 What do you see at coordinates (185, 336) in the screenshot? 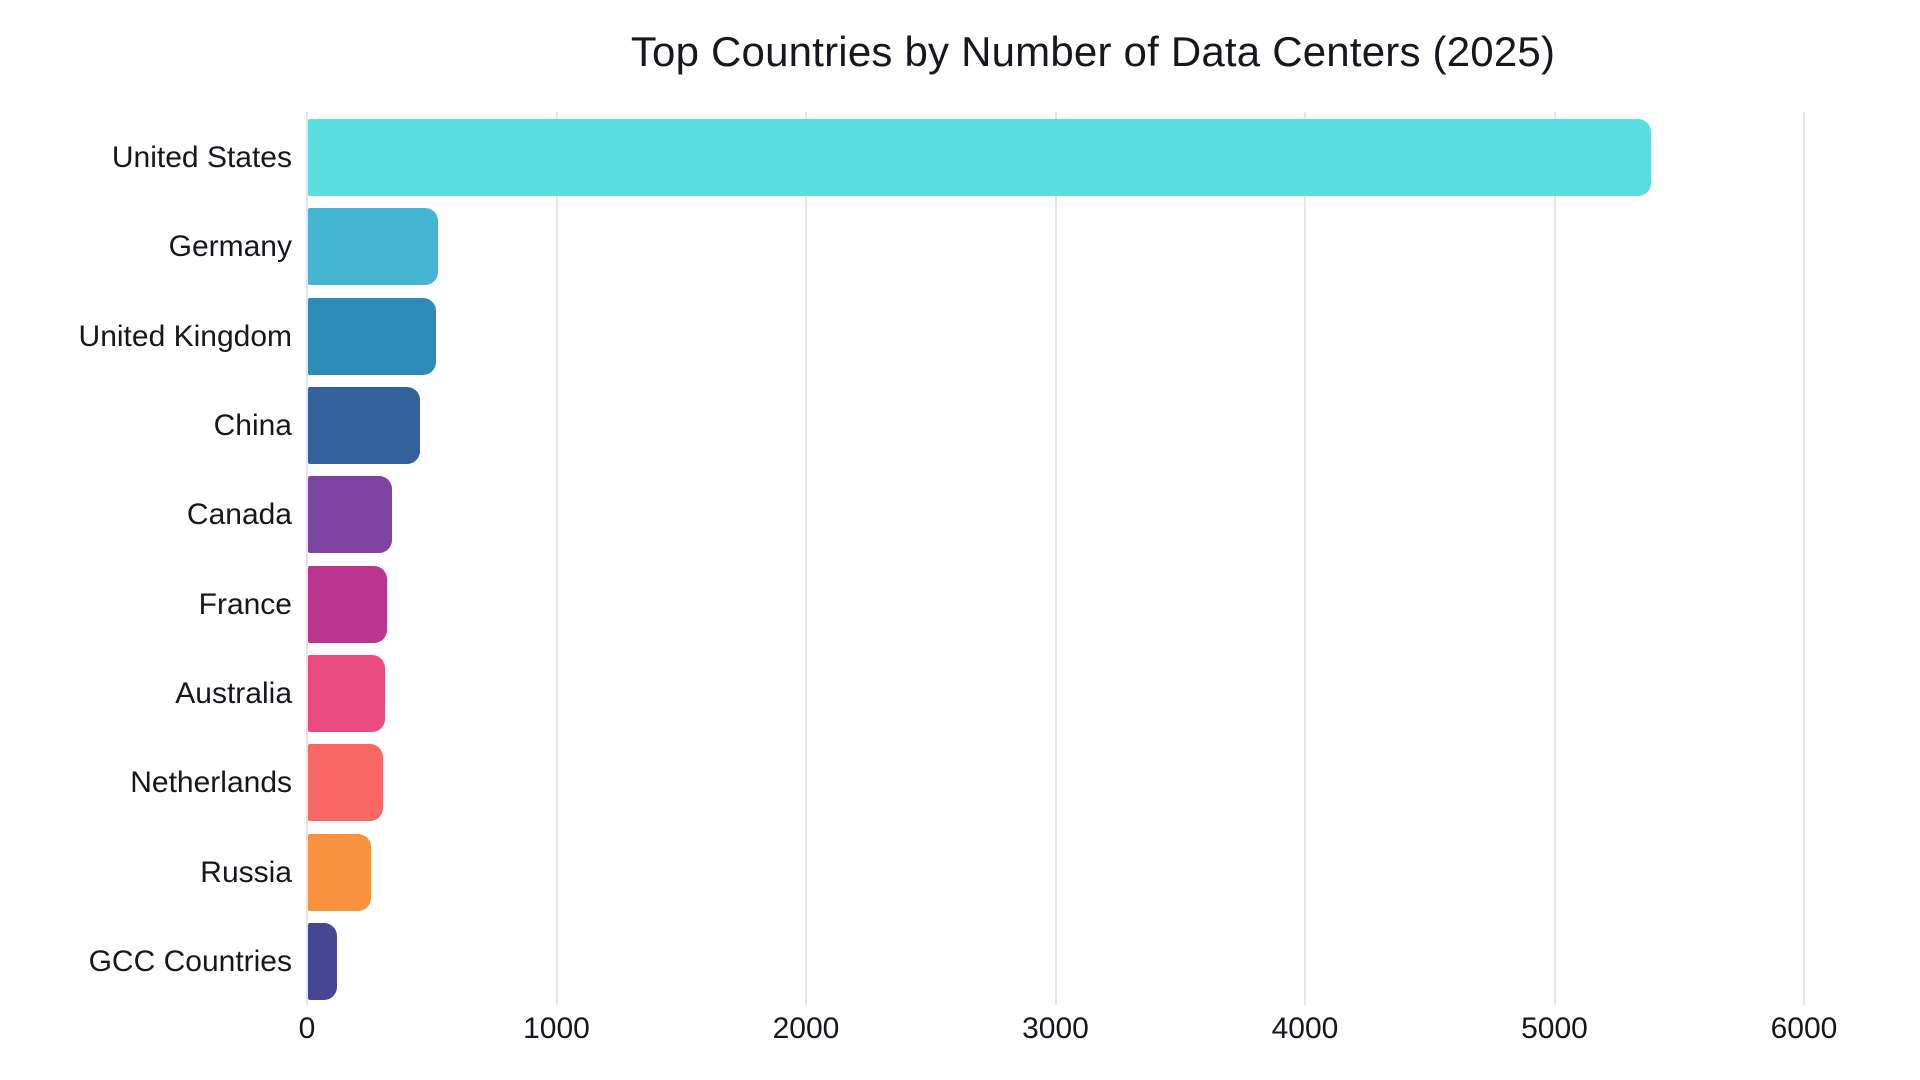
I see `y-axis-category-label: United Kingdom` at bounding box center [185, 336].